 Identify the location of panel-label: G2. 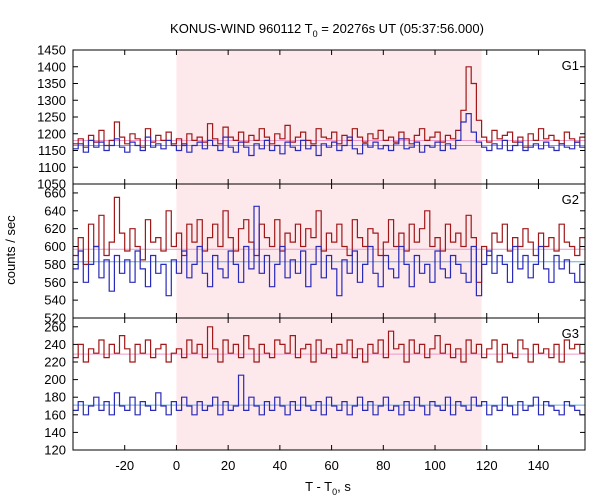
(570, 199).